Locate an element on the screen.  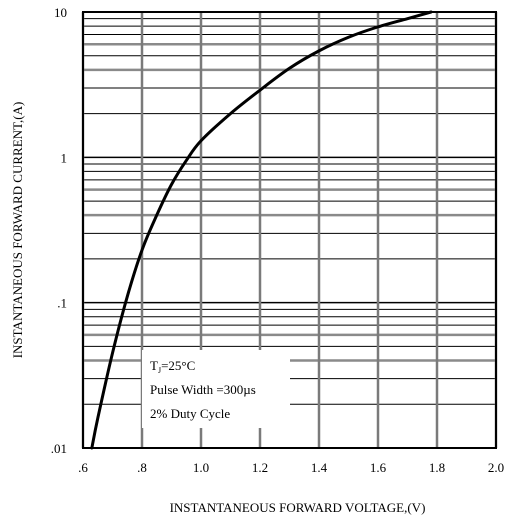
y-tick-label: 10 is located at coordinates (60, 12).